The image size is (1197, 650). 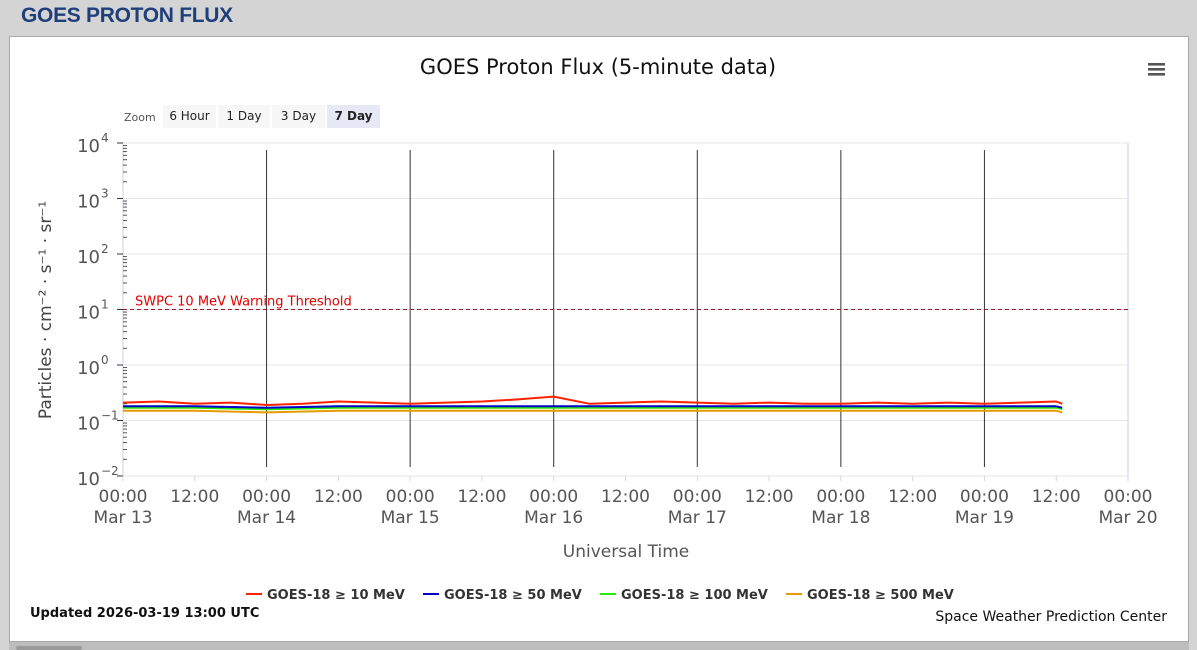 What do you see at coordinates (266, 518) in the screenshot?
I see `x-tick-date: Mar 14` at bounding box center [266, 518].